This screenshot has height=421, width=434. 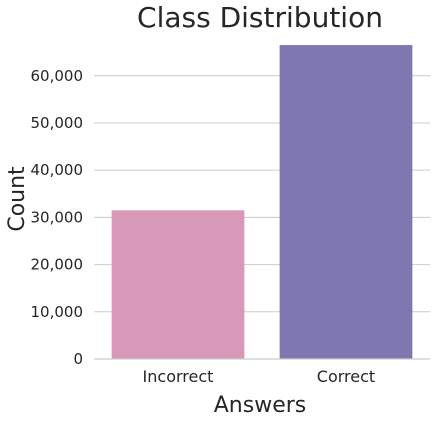 I want to click on y-tick-label: 30,000, so click(x=57, y=217).